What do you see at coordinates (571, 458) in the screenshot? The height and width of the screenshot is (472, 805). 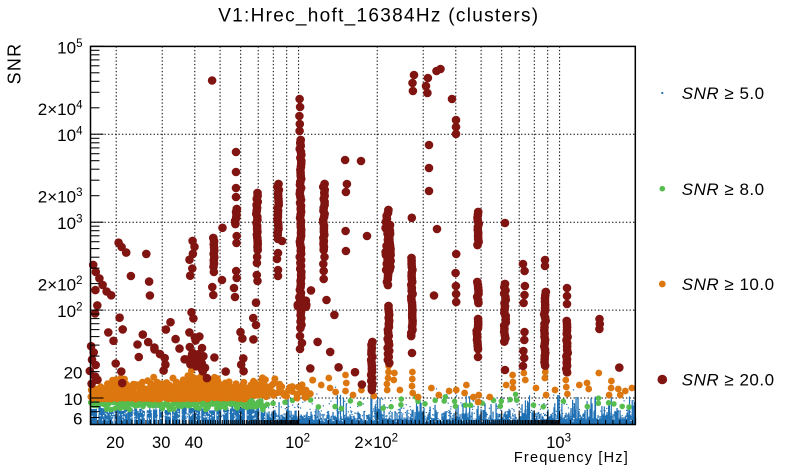 I see `svg-text: Frequency [Hz]` at bounding box center [571, 458].